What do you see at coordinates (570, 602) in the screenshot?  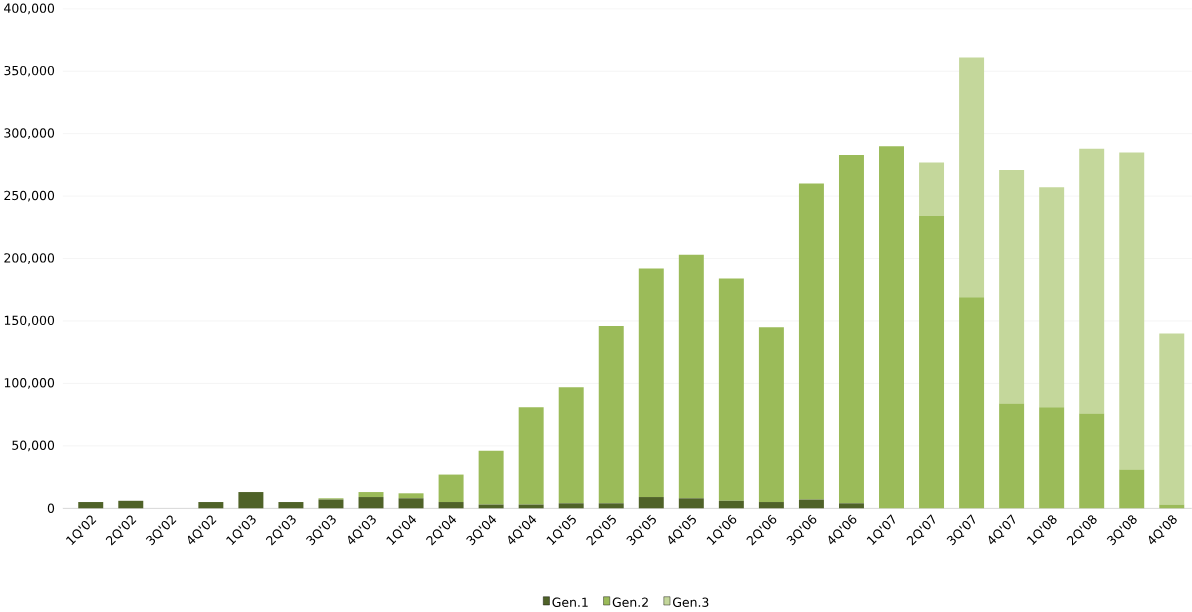 I see `legend-label: Gen.1` at bounding box center [570, 602].